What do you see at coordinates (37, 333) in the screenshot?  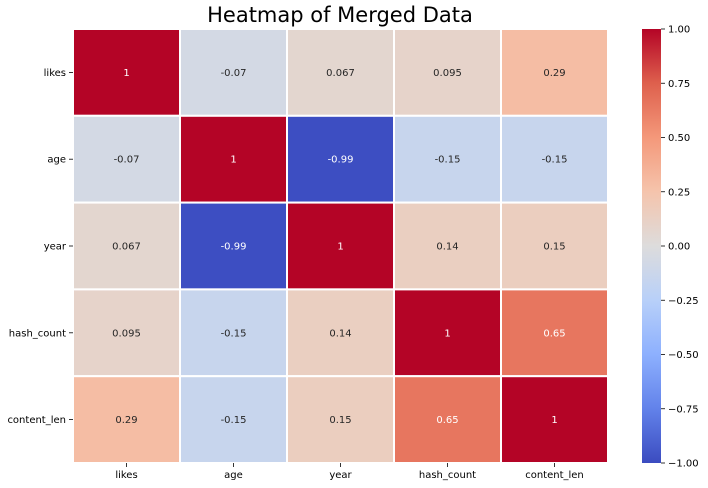 I see `y-tick-label: hash_count` at bounding box center [37, 333].